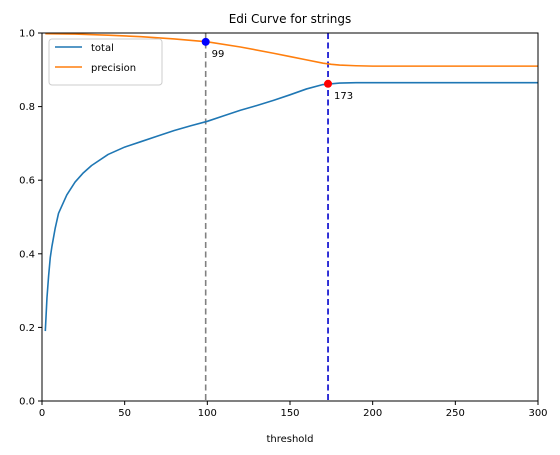 This screenshot has width=560, height=455. I want to click on x-tick-label: 0, so click(42, 413).